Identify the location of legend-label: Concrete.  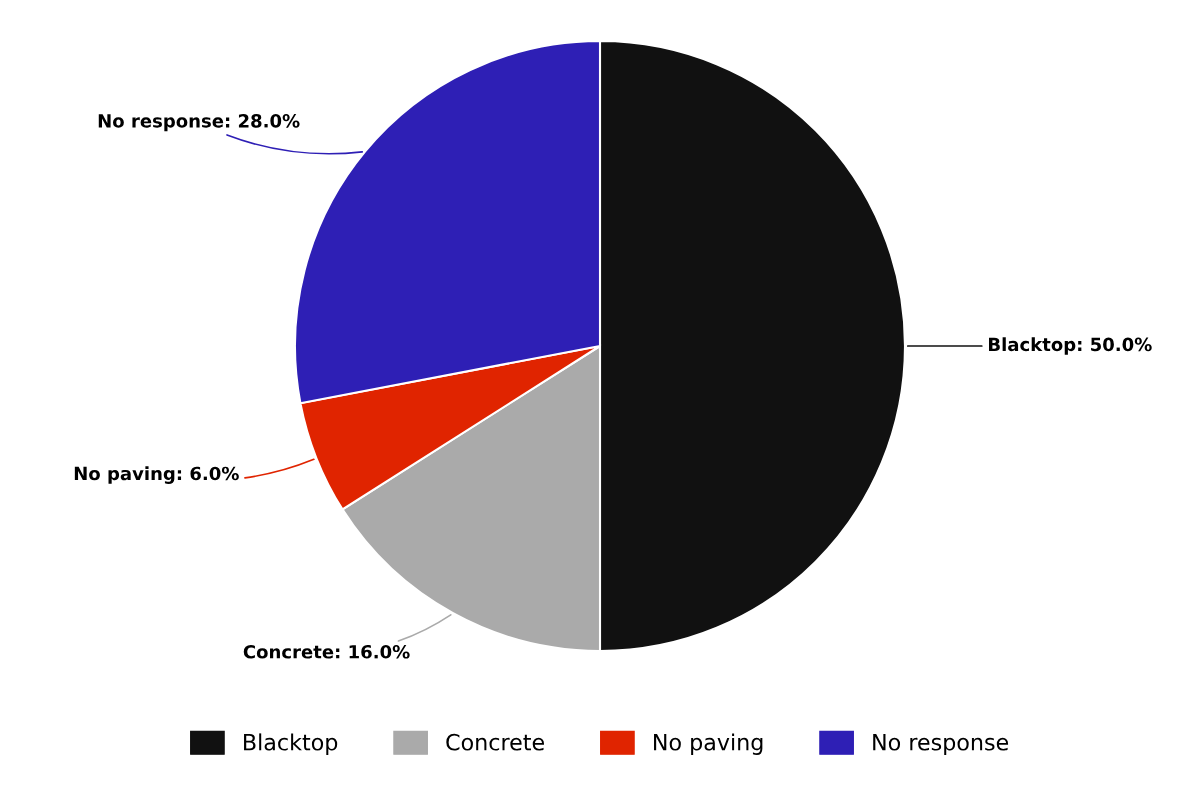
(495, 742).